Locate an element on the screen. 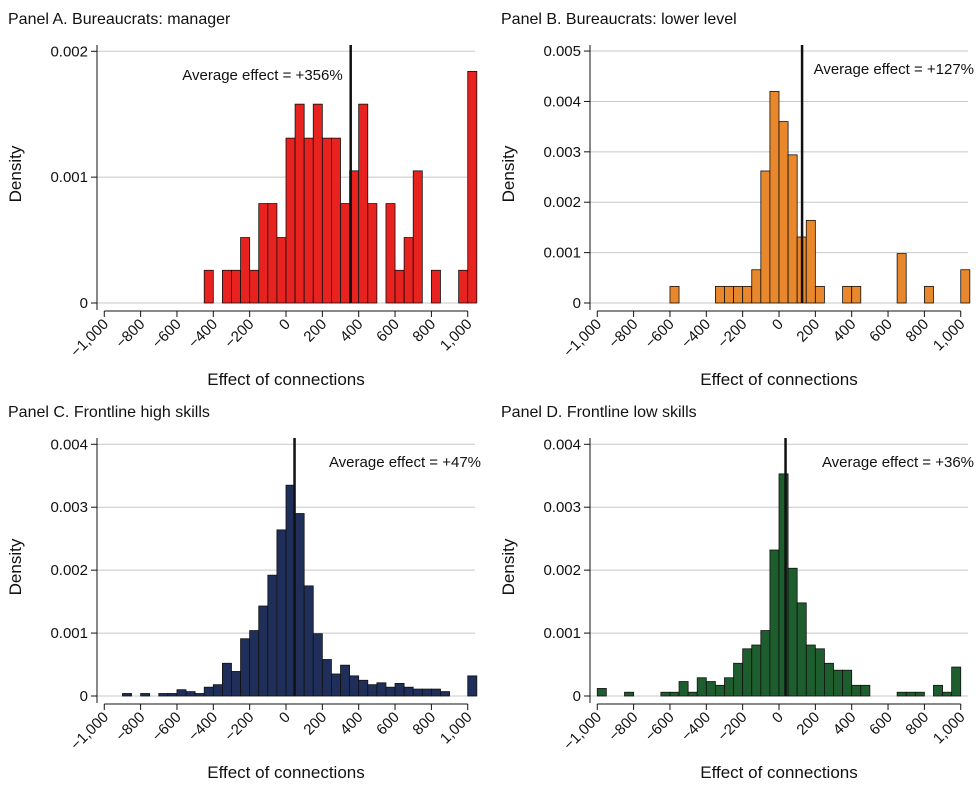  y-tick-label: 0.005 is located at coordinates (562, 51).